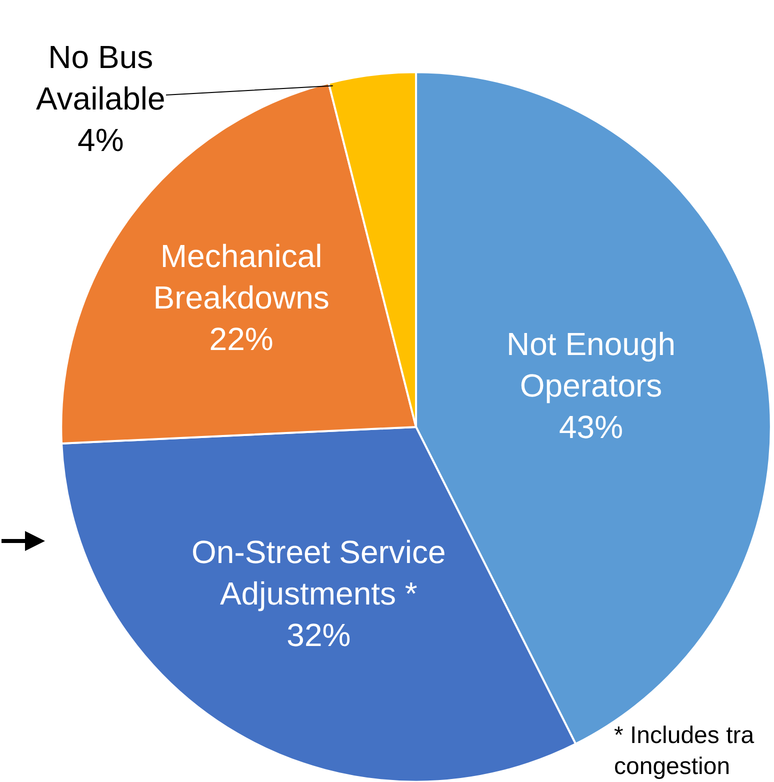 The image size is (774, 782). Describe the element at coordinates (319, 573) in the screenshot. I see `slice-label: On-Street Service Adjustments *` at that location.